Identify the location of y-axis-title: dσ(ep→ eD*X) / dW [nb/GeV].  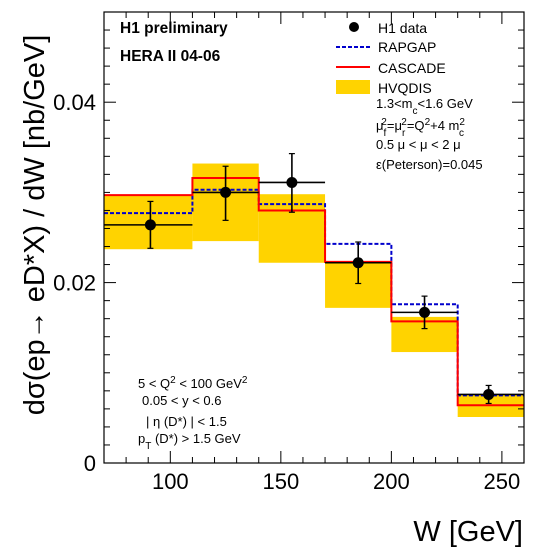
(35, 225).